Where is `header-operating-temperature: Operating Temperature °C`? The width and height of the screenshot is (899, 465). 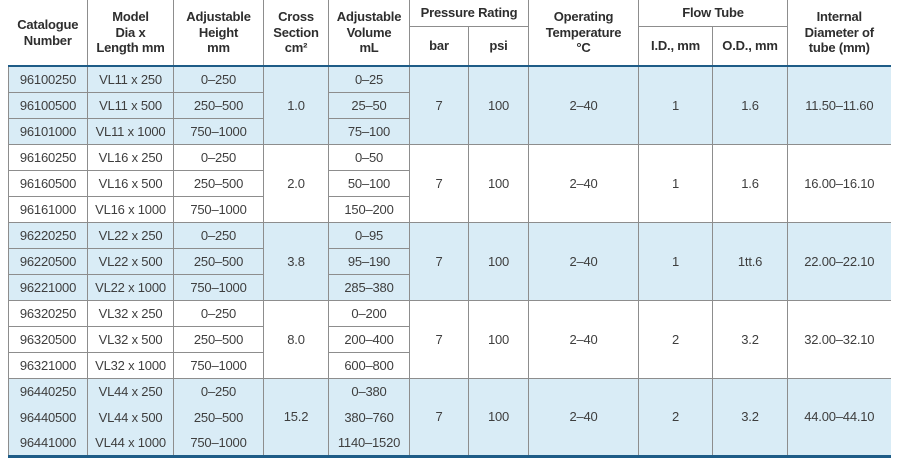
header-operating-temperature: Operating Temperature °C is located at coordinates (583, 33).